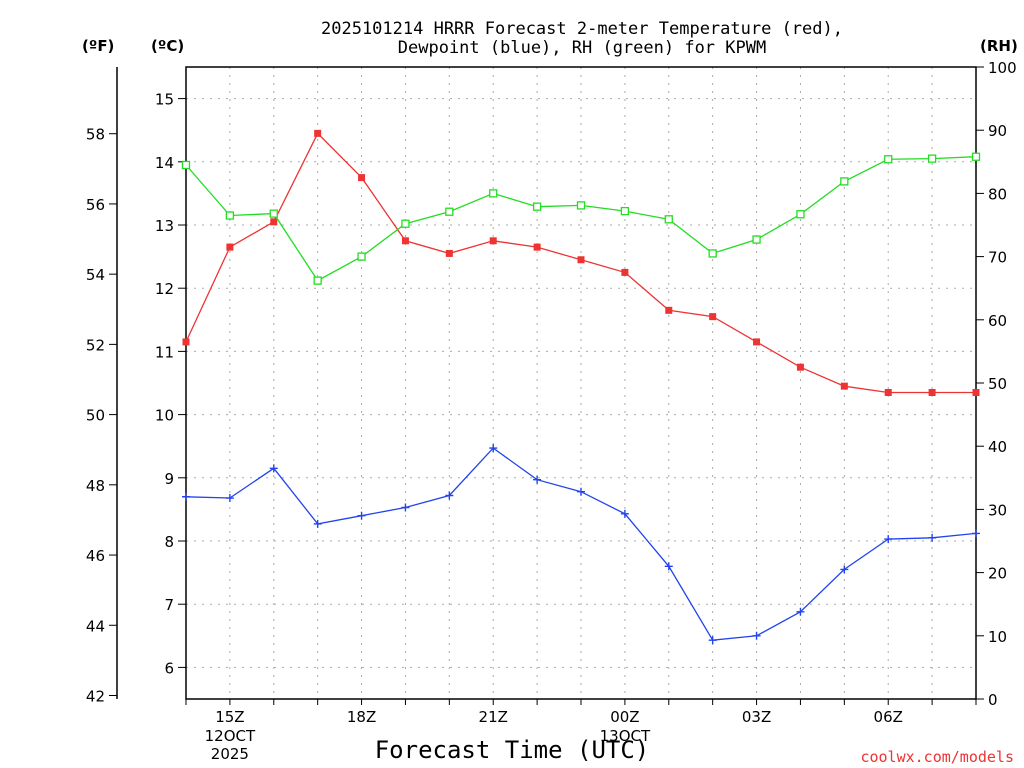 This screenshot has width=1024, height=768. What do you see at coordinates (169, 479) in the screenshot?
I see `celsius-tick-label: 9` at bounding box center [169, 479].